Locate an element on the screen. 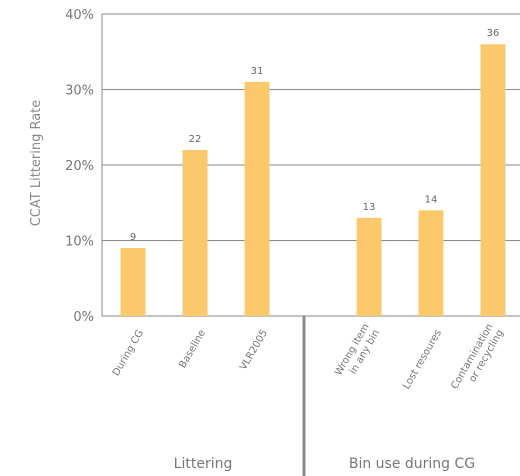 The height and width of the screenshot is (476, 520). category-label-line: Baseline is located at coordinates (192, 349).